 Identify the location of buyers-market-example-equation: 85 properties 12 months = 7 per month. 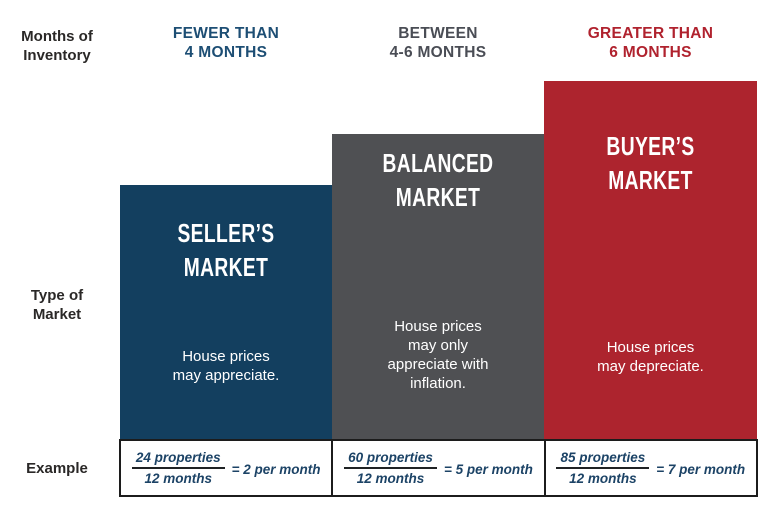
(650, 468).